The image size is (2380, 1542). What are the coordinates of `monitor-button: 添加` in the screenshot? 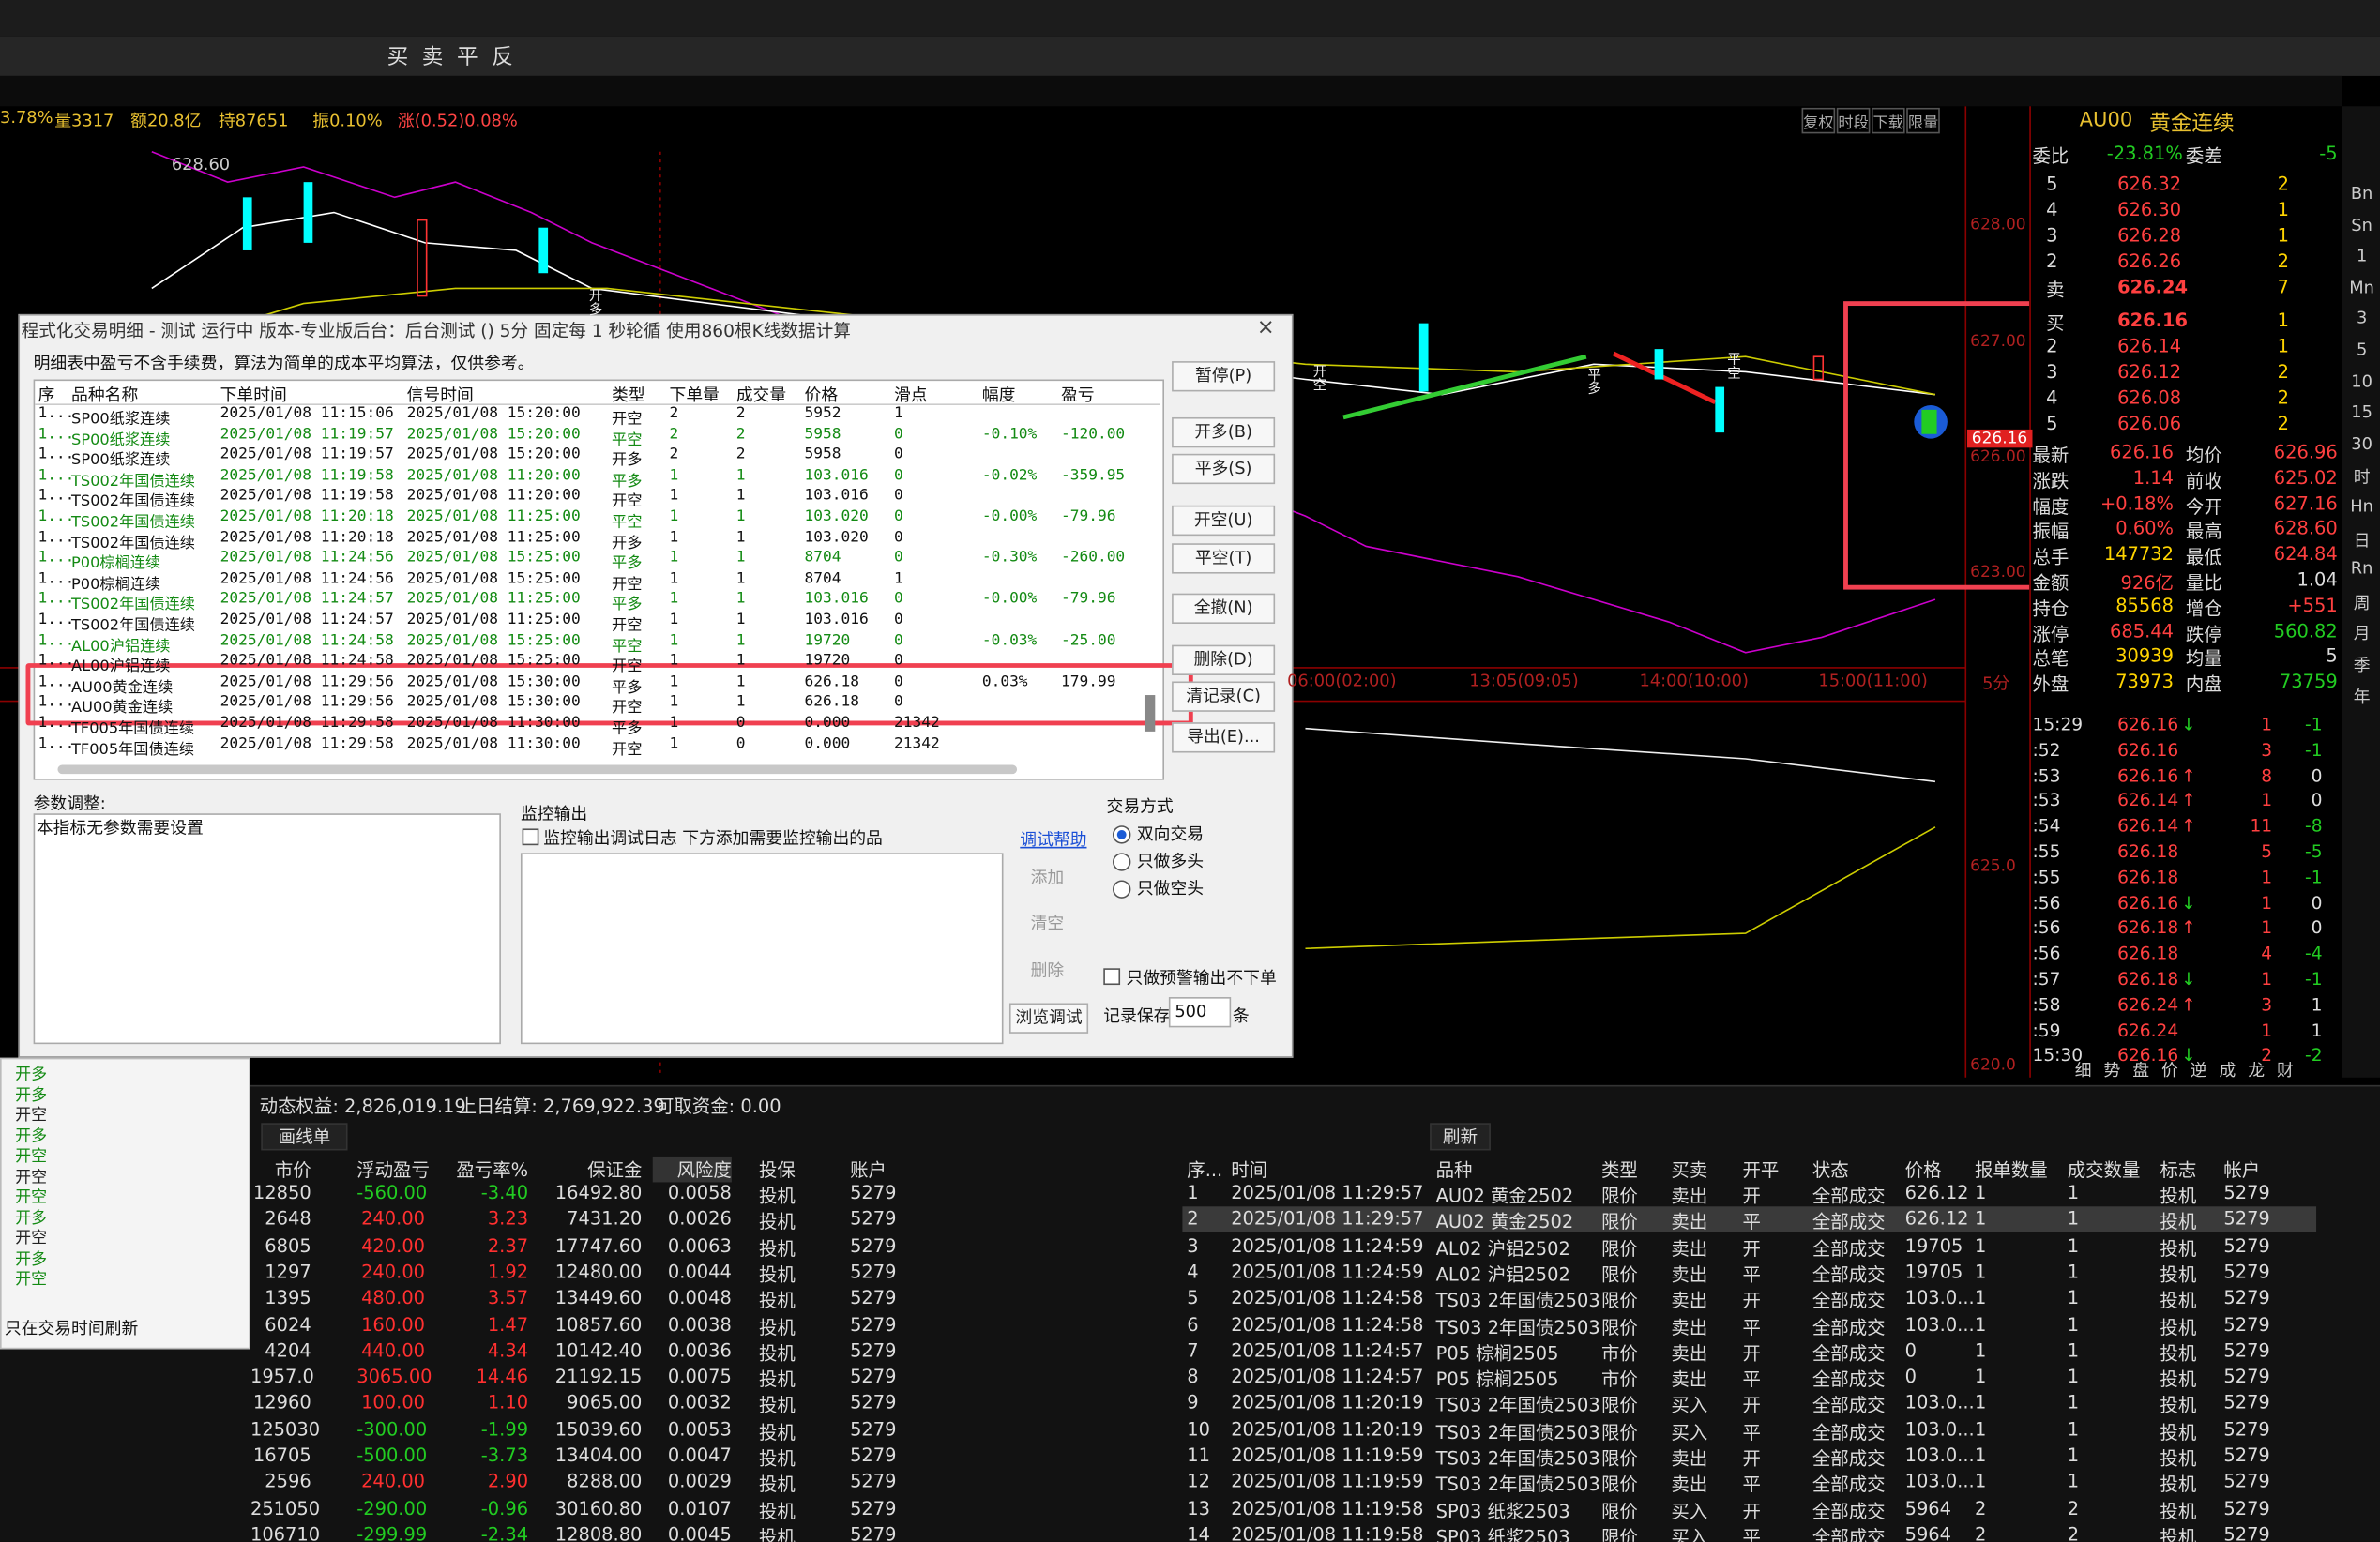 It's located at (1047, 878).